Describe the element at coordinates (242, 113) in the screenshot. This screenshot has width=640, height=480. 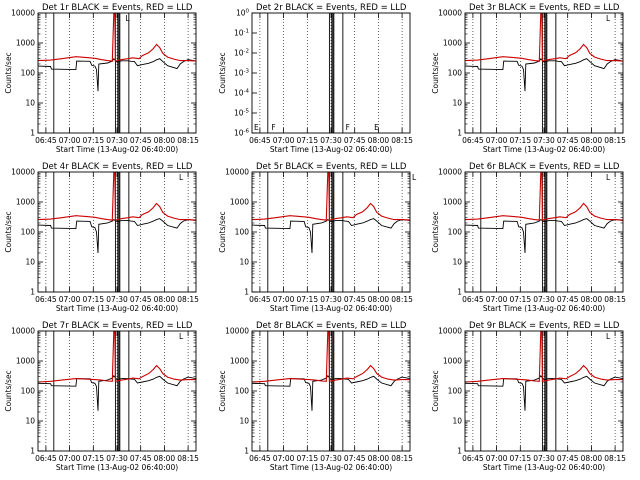
I see `y-tick-label: 10-5` at that location.